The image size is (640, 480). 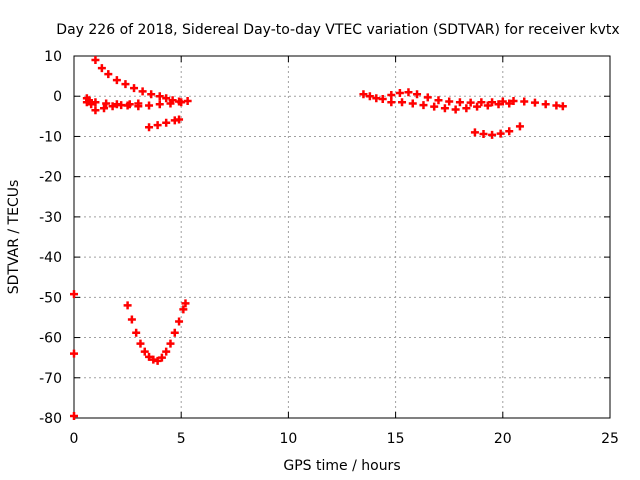 What do you see at coordinates (610, 439) in the screenshot?
I see `x-tick-label: 25` at bounding box center [610, 439].